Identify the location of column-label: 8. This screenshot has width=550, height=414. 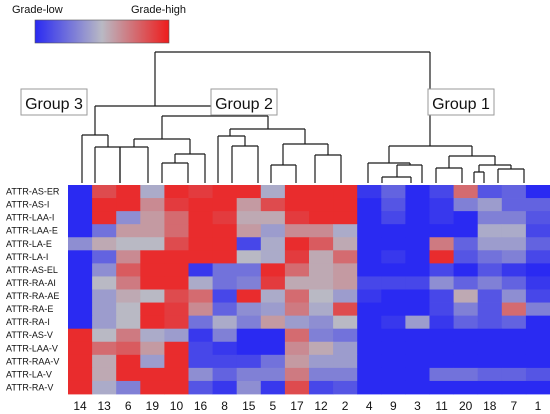
(224, 406).